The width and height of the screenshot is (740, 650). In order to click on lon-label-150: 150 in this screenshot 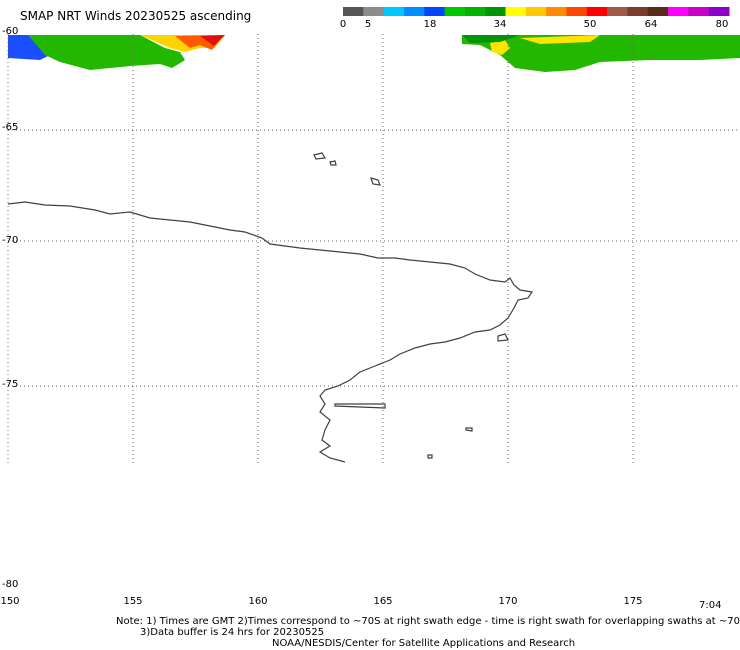, I will do `click(10, 601)`.